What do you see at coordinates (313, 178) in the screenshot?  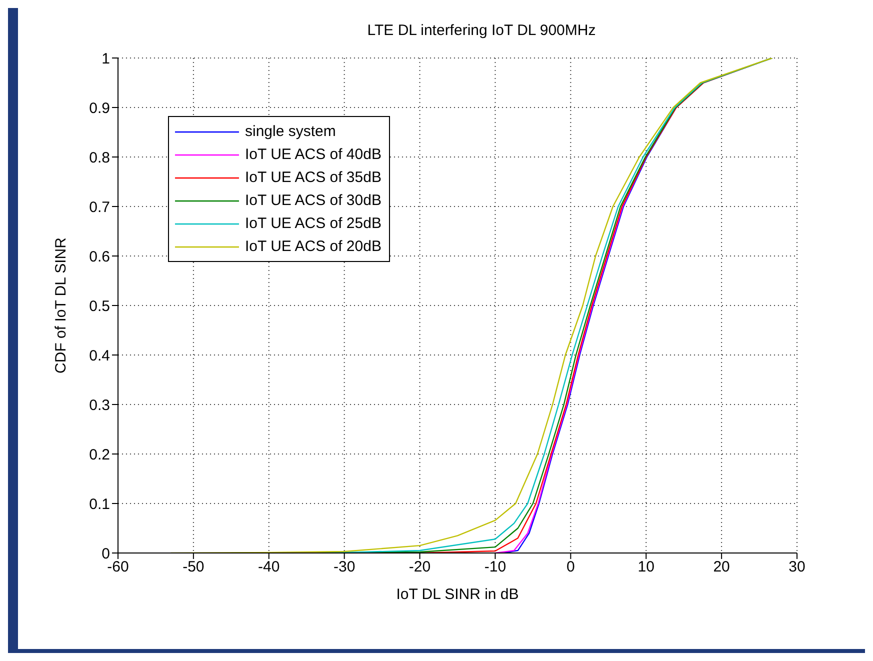 I see `legend-label: IoT UE ACS of 35dB` at bounding box center [313, 178].